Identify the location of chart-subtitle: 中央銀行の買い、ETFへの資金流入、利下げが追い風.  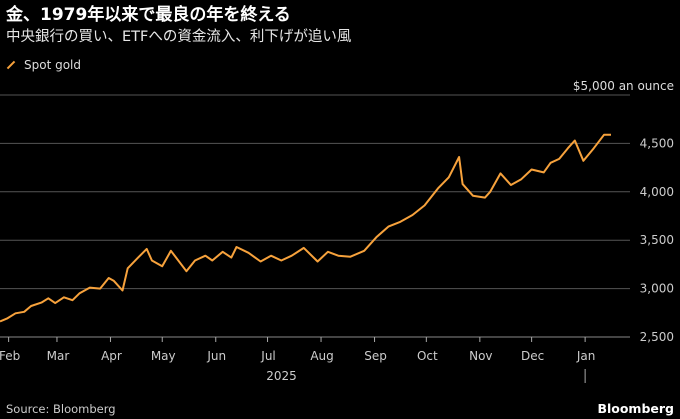
(179, 37).